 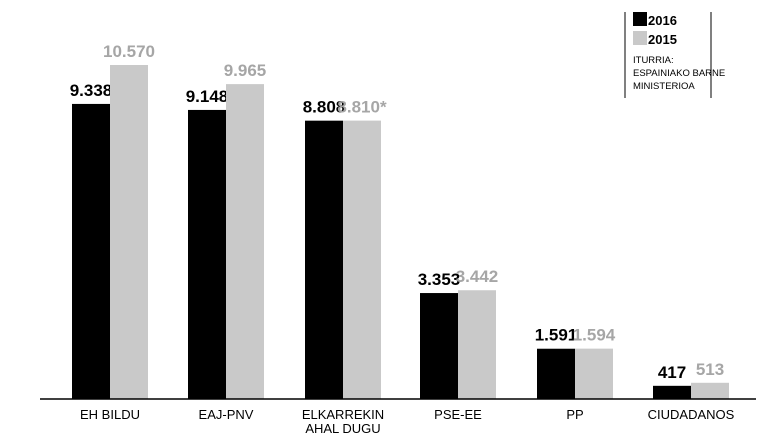 I want to click on category-label-5: CIUDADANOS, so click(x=691, y=414).